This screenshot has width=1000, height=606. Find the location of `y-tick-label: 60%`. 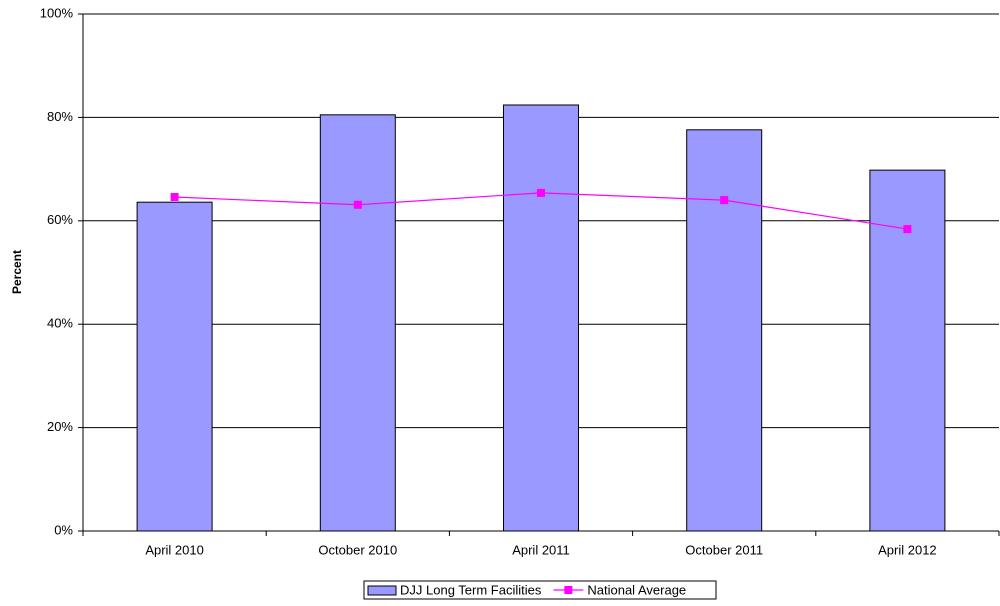

y-tick-label: 60% is located at coordinates (60, 219).